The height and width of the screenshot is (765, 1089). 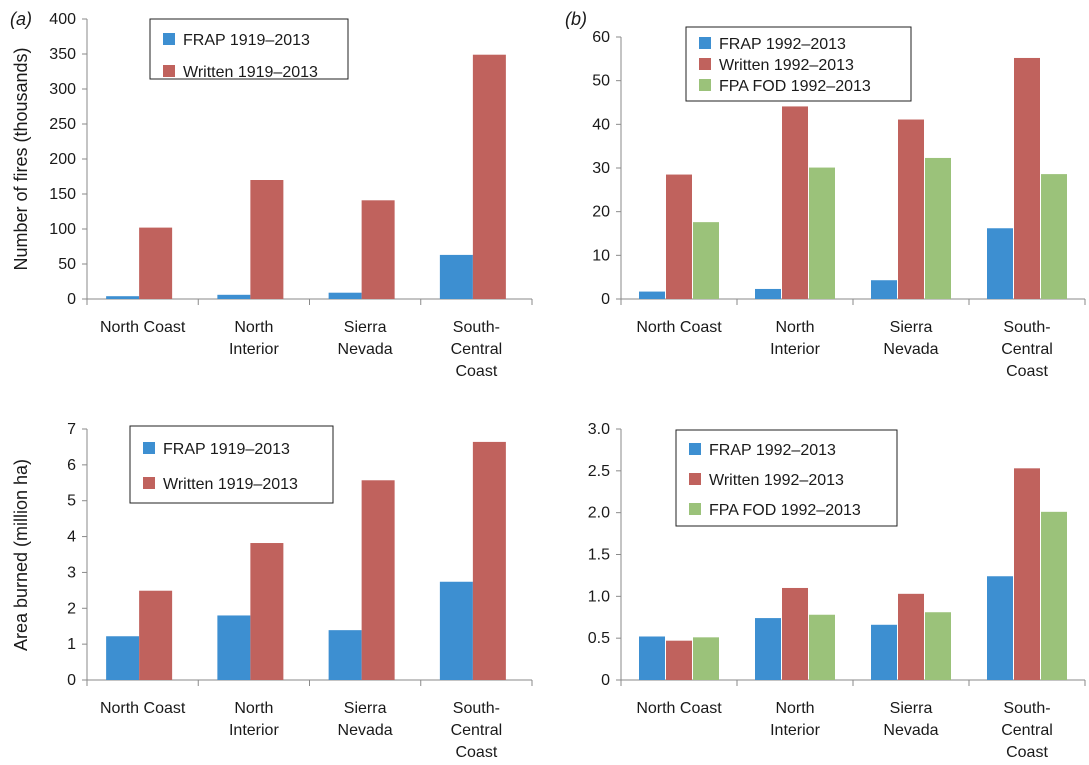 I want to click on x-category-label-line: Sierra, so click(x=911, y=327).